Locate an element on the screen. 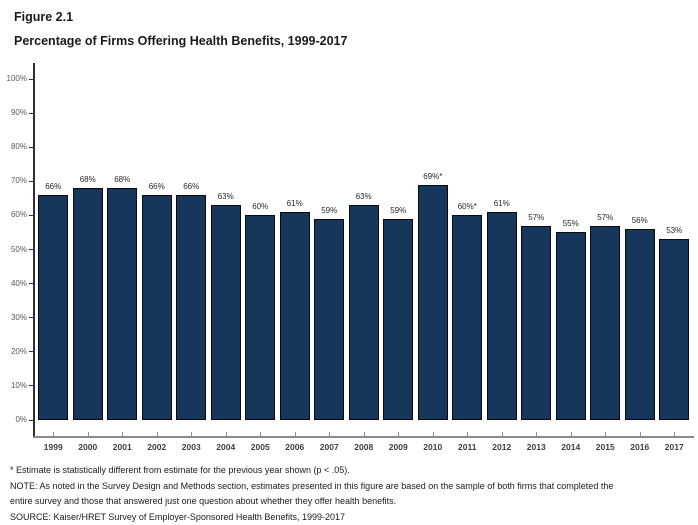 Image resolution: width=698 pixels, height=525 pixels. x-tick-label: 2005 is located at coordinates (260, 447).